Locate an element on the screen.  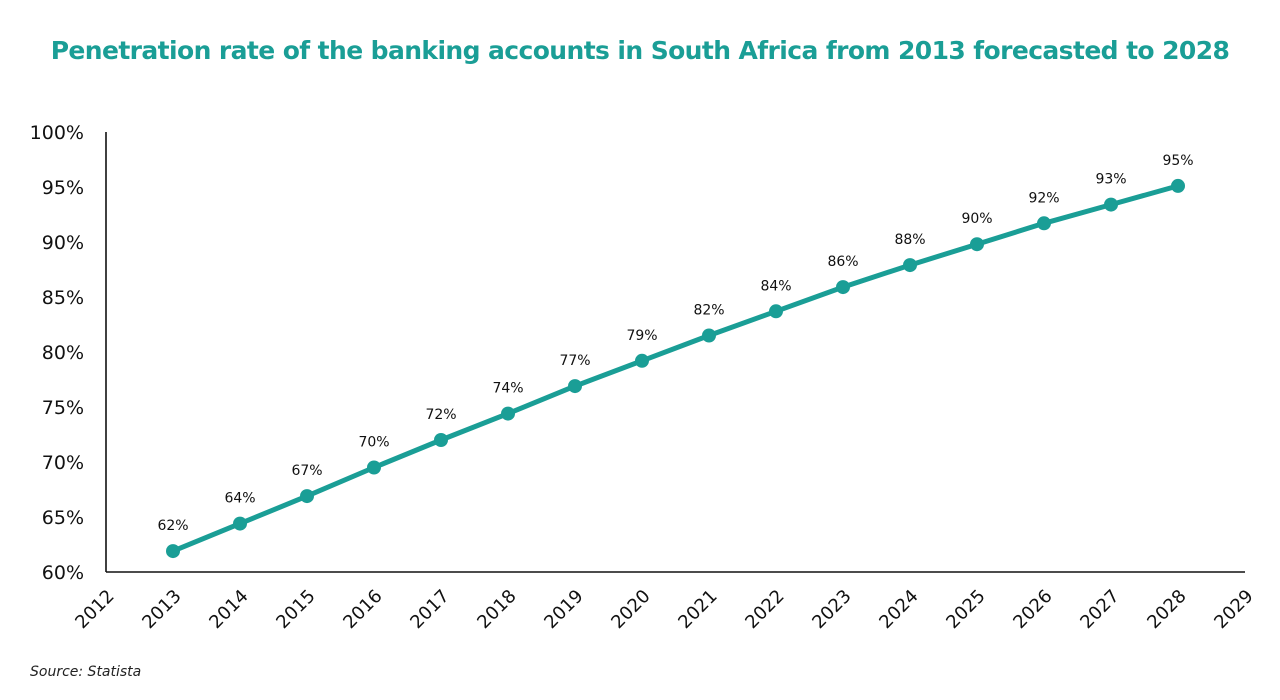
x-tick-label: 2021 is located at coordinates (697, 609).